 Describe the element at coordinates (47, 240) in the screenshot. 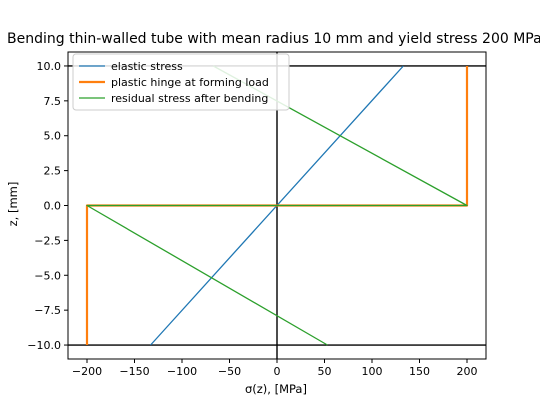

I see `y-tick-label: −2.5` at that location.